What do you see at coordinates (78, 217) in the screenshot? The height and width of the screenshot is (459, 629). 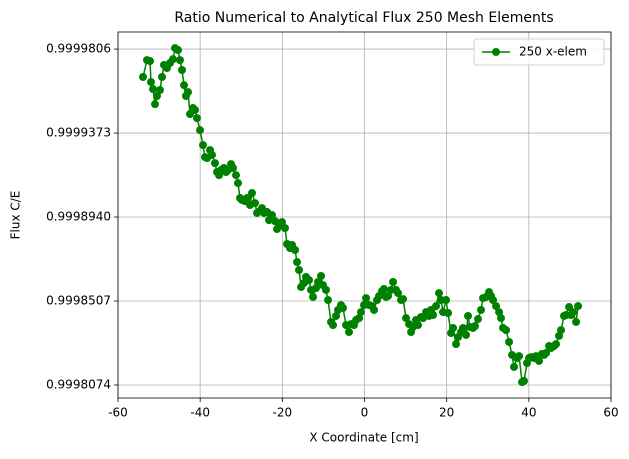 I see `y-tick-label: 0.9998940` at bounding box center [78, 217].